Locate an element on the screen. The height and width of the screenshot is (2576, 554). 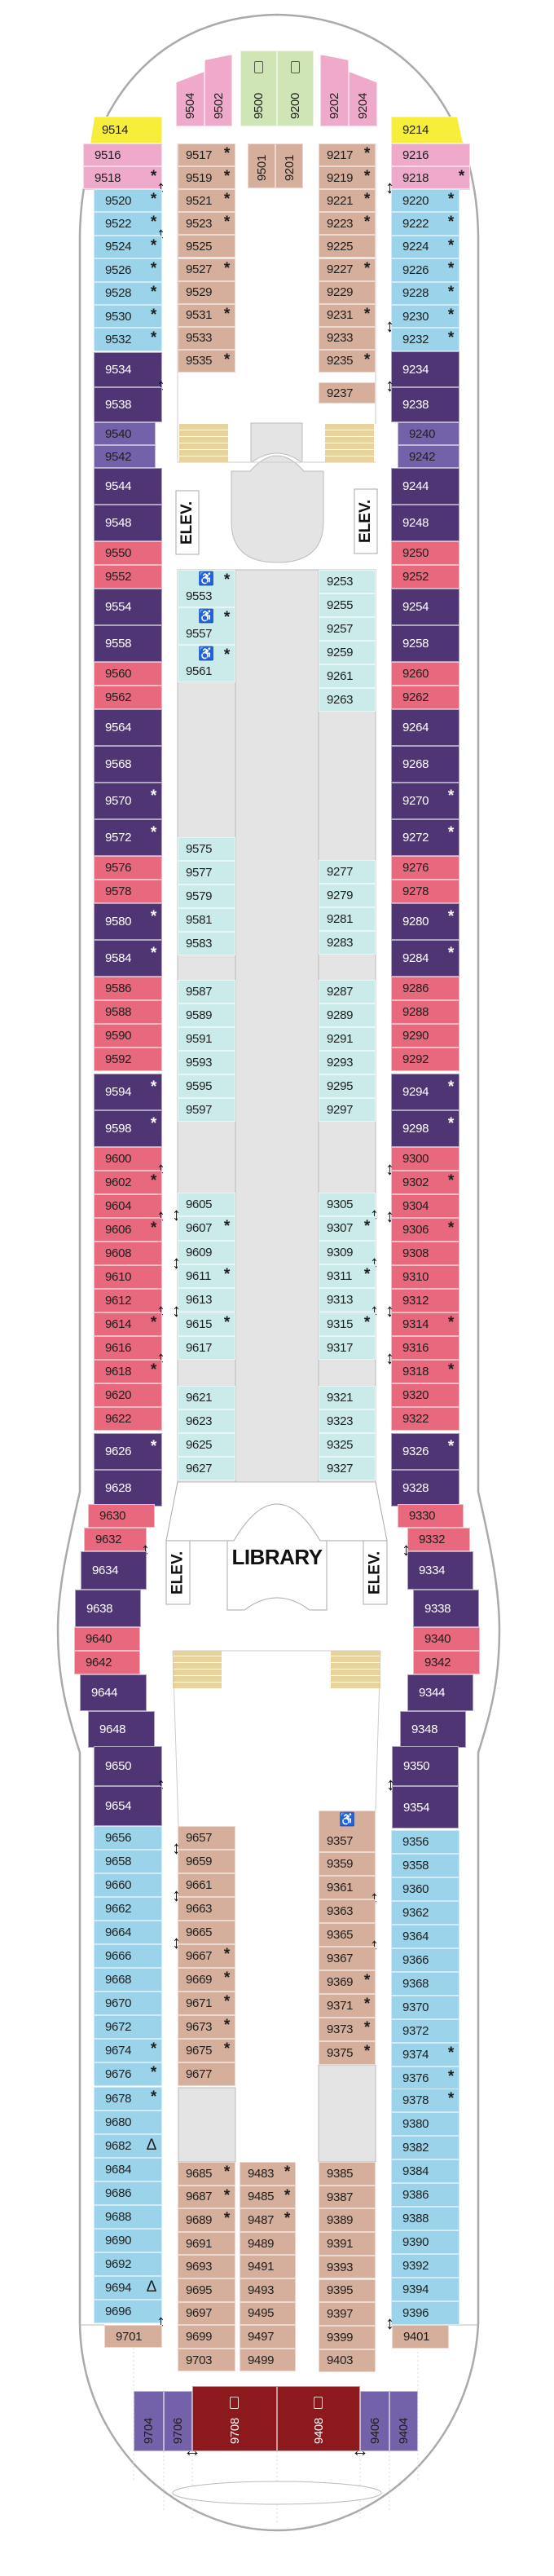
cabin-9408: 9408 is located at coordinates (318, 2418).